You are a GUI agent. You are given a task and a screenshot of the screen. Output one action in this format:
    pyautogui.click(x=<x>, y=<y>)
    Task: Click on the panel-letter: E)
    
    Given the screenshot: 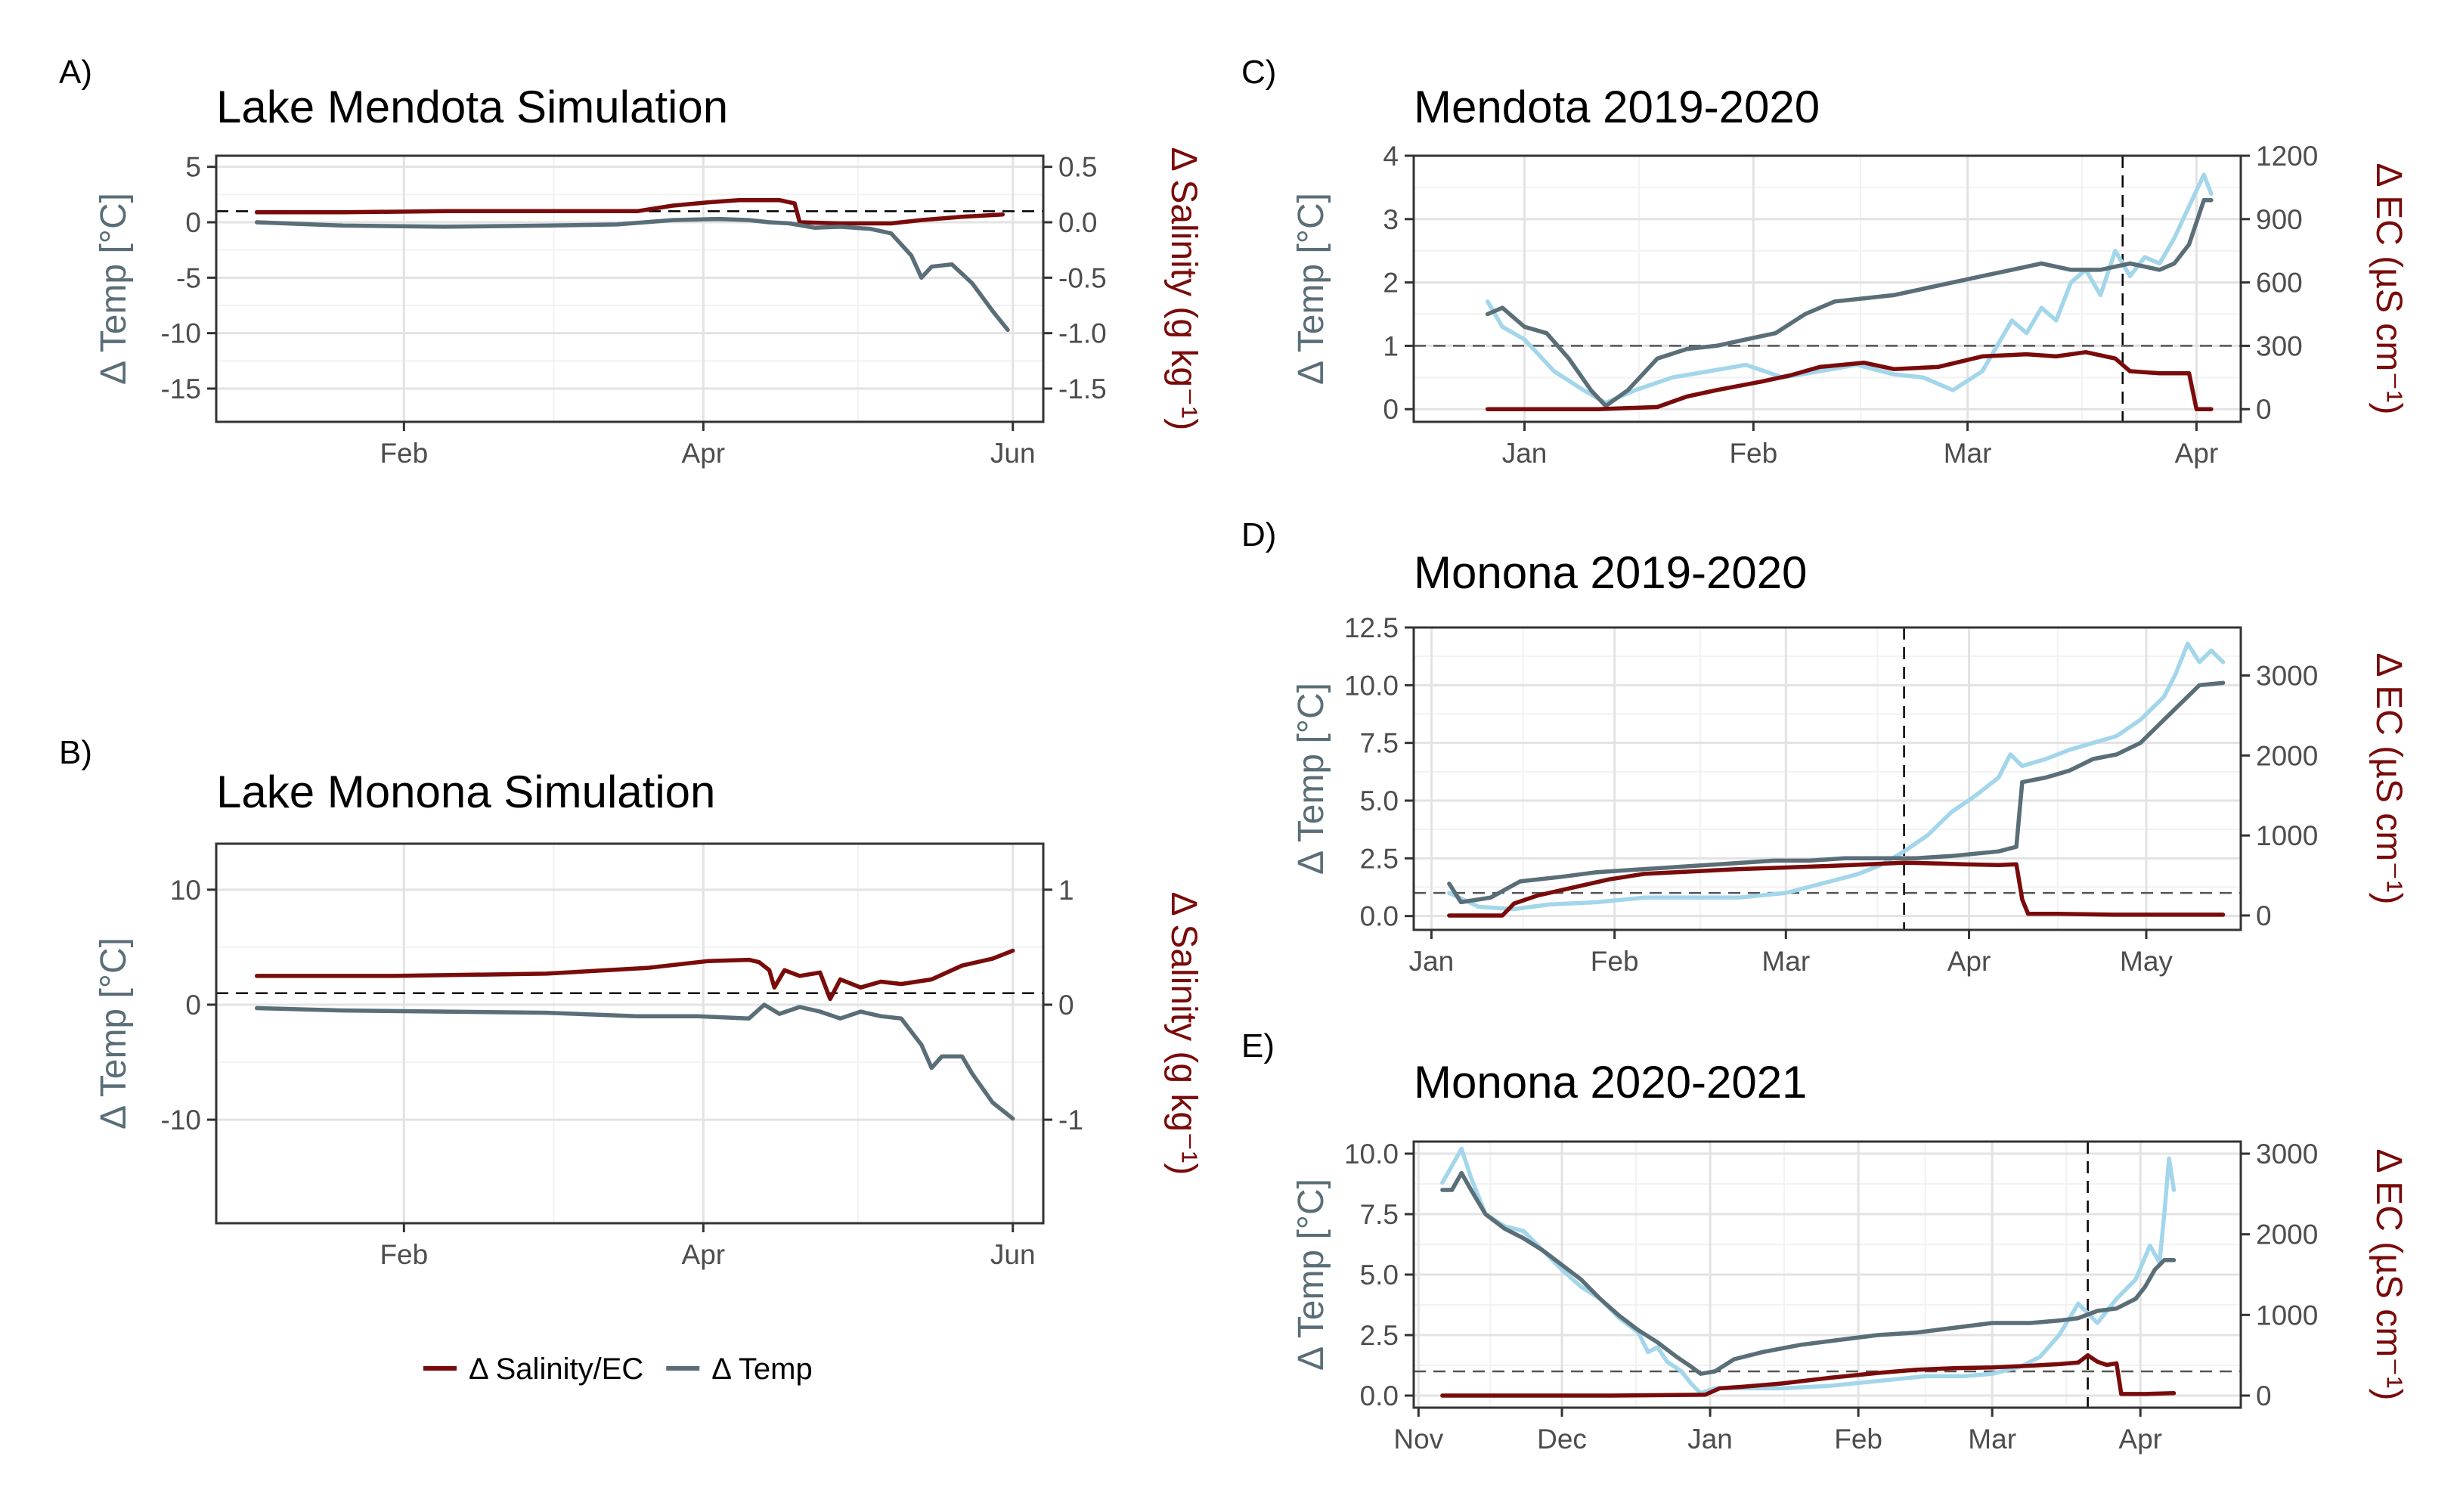 What is the action you would take?
    pyautogui.click(x=1258, y=1045)
    